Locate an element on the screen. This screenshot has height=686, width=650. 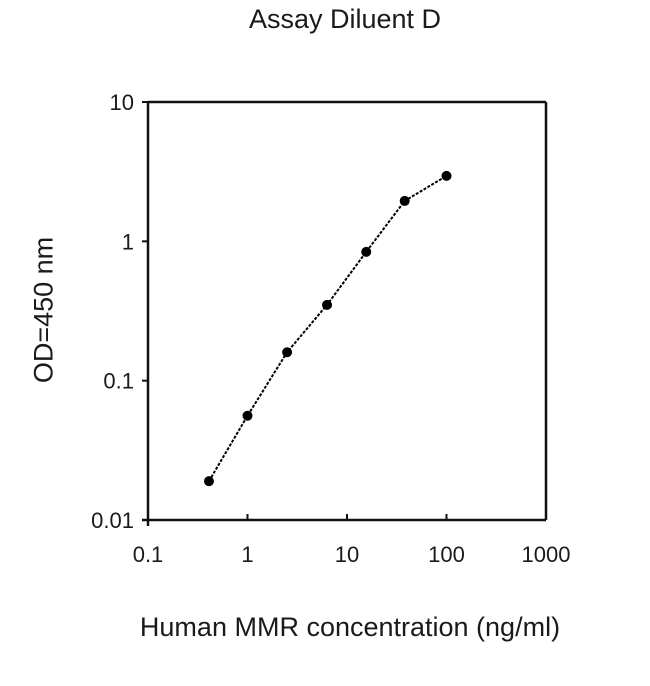
x-axis-ticks: 0.1 1 10 100 1000 is located at coordinates (352, 540).